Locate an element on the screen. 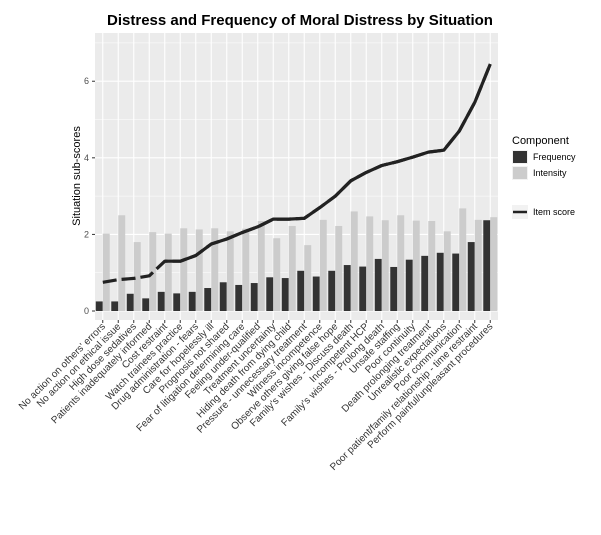  y-tick-label: 0 is located at coordinates (86, 311).